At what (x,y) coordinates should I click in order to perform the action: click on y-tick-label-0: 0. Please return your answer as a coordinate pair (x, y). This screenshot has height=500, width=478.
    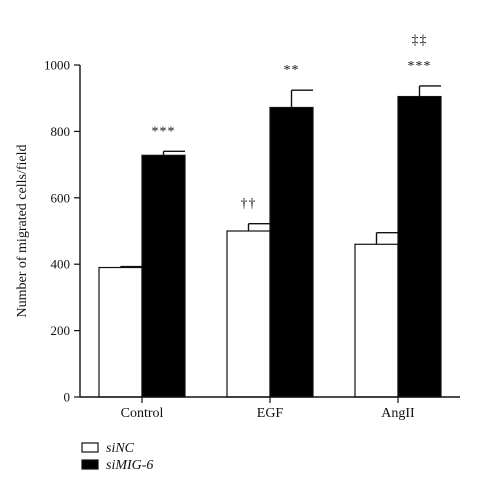
    Looking at the image, I should click on (67, 397).